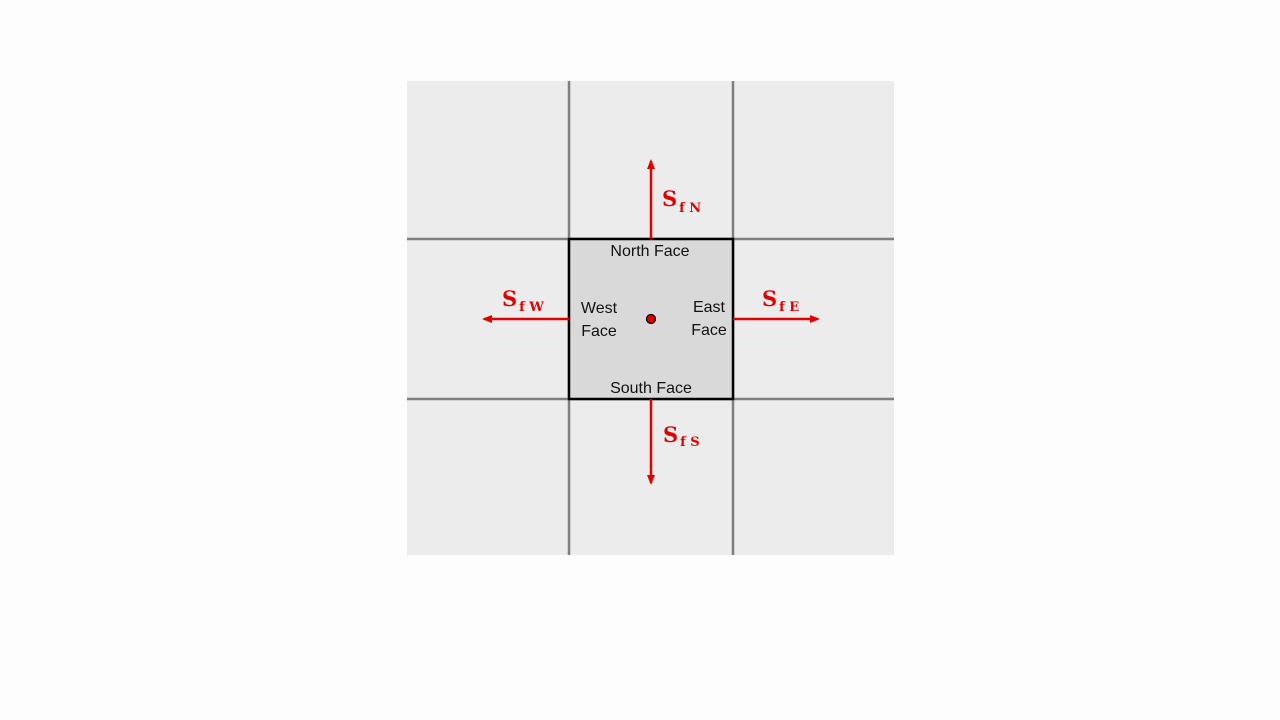 The width and height of the screenshot is (1280, 720). Describe the element at coordinates (599, 308) in the screenshot. I see `west-face-label-line1: West` at that location.